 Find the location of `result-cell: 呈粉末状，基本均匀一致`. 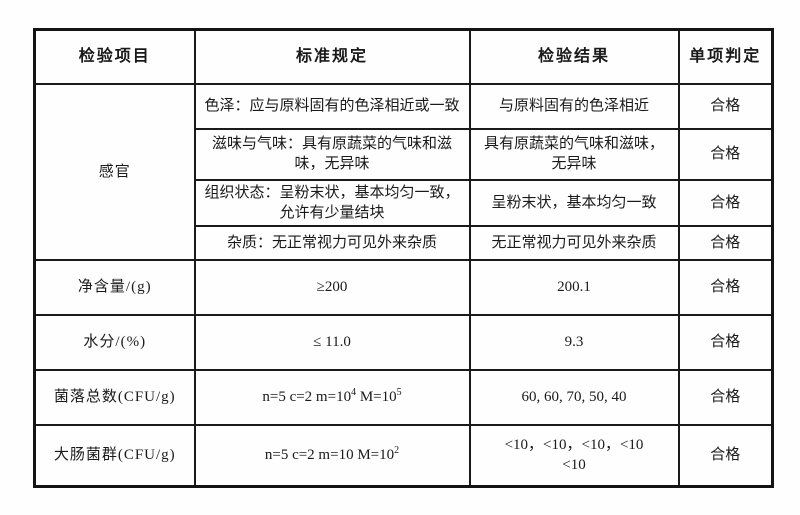

result-cell: 呈粉末状，基本均匀一致 is located at coordinates (574, 202).